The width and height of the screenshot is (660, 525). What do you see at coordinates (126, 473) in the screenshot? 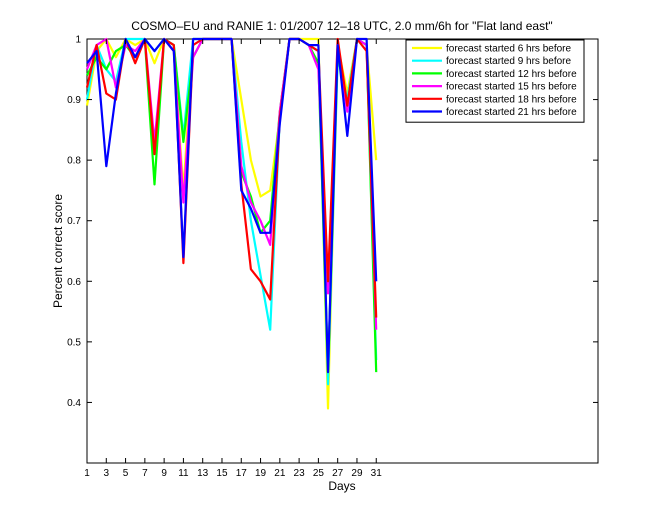
I see `x-tick-label: 5` at bounding box center [126, 473].